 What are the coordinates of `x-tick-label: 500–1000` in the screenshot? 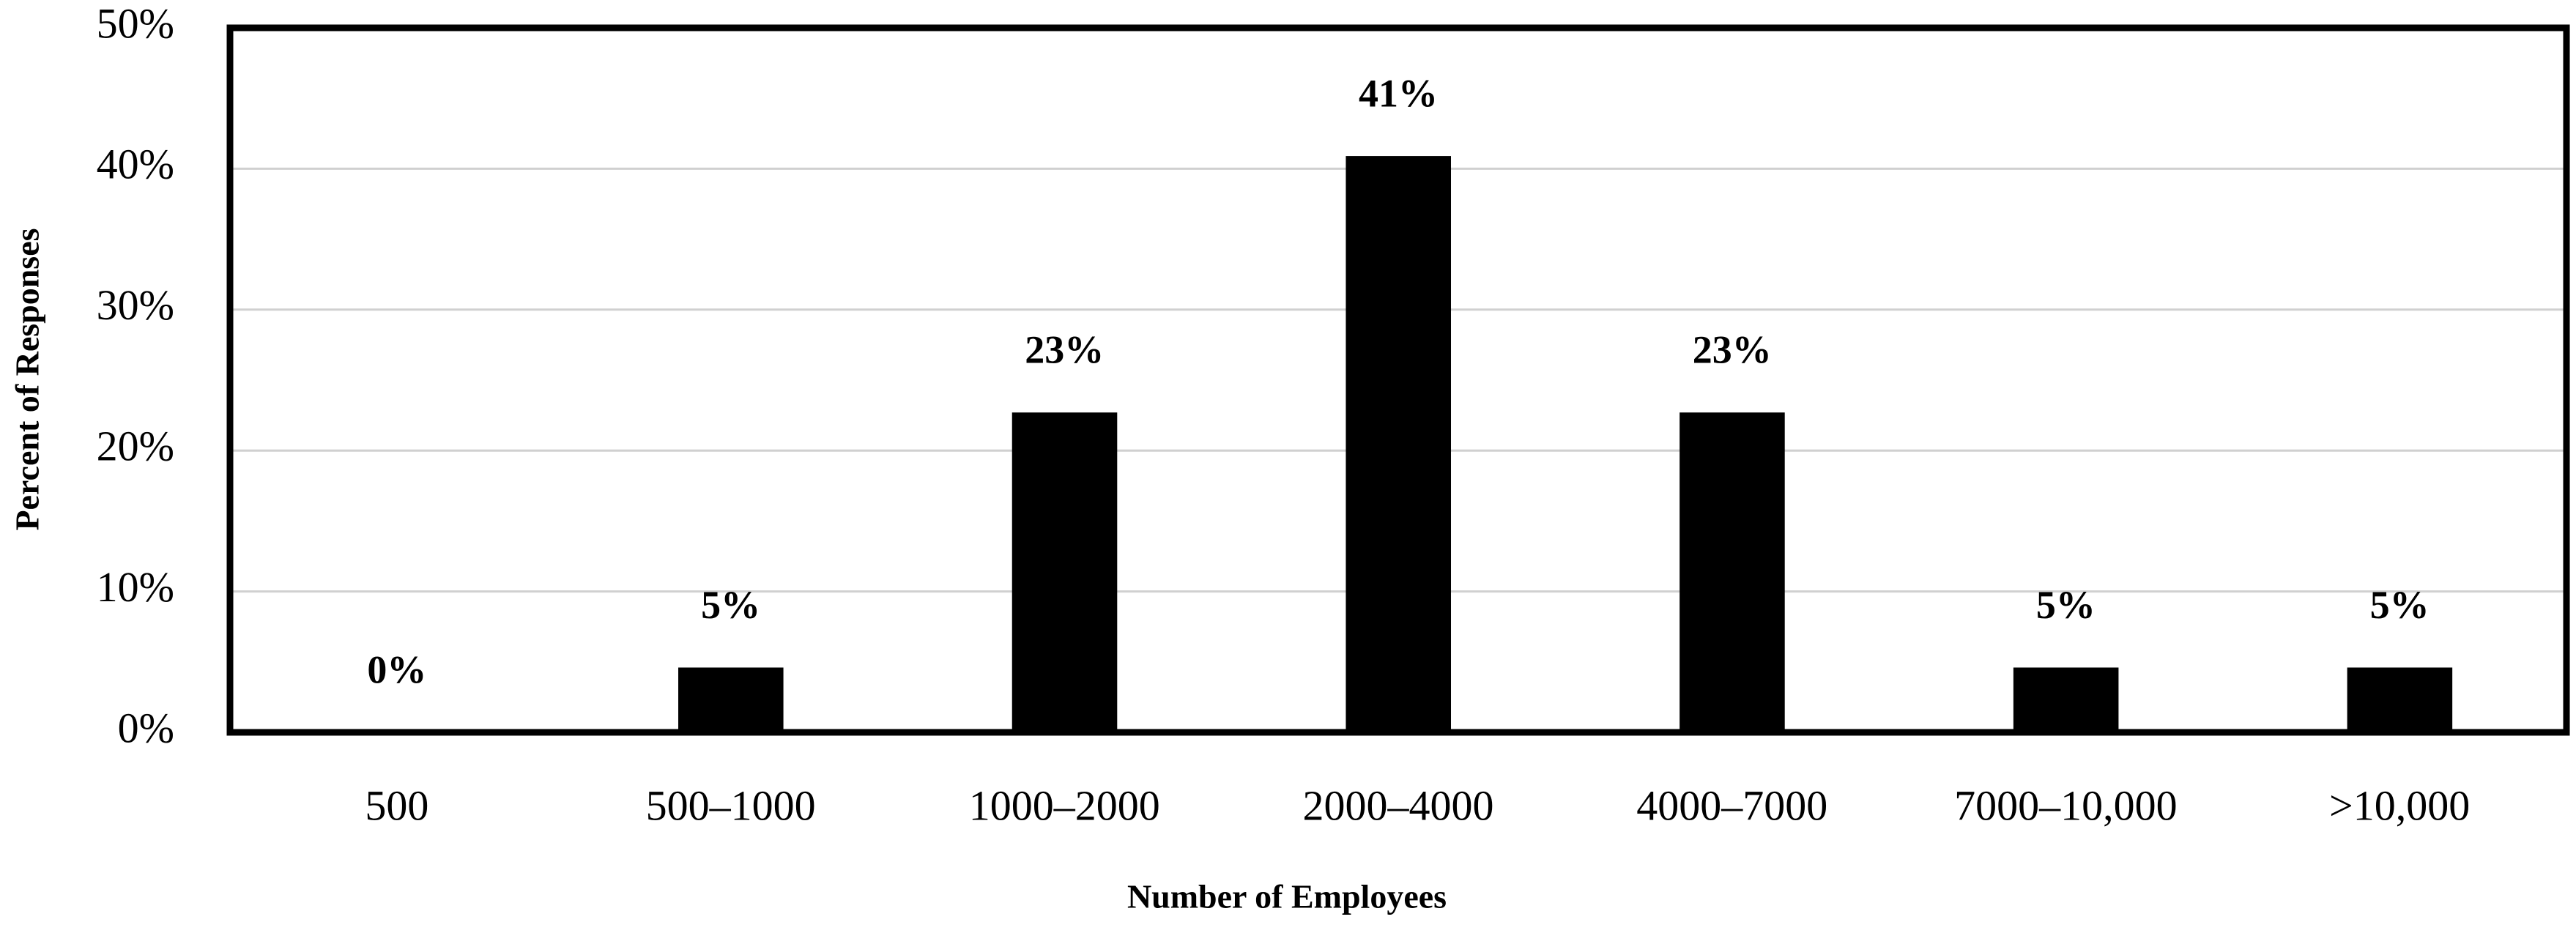 It's located at (731, 805).